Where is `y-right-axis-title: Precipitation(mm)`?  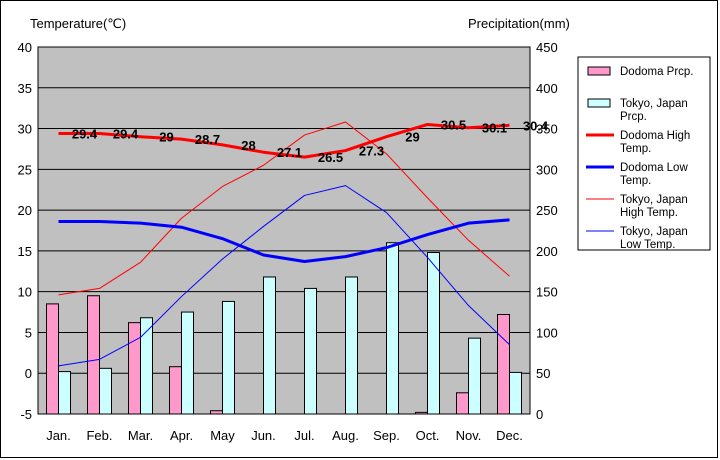 y-right-axis-title: Precipitation(mm) is located at coordinates (519, 23).